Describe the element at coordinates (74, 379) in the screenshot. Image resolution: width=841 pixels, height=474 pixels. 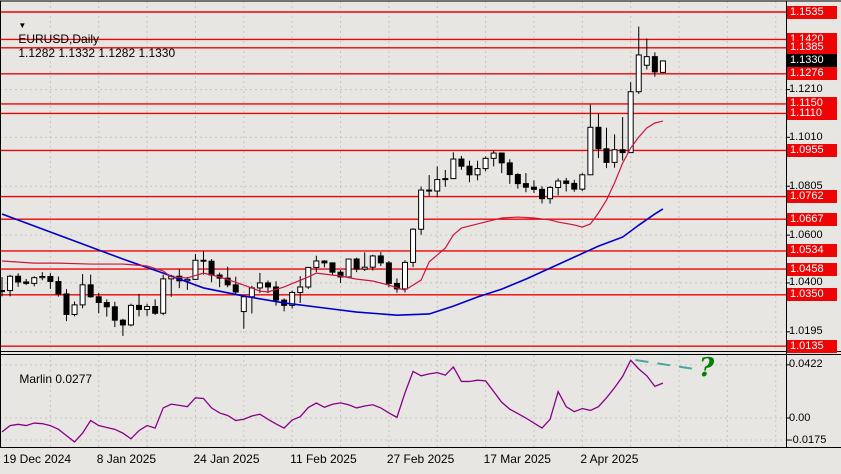
I see `indicator-value: 0.0277` at that location.